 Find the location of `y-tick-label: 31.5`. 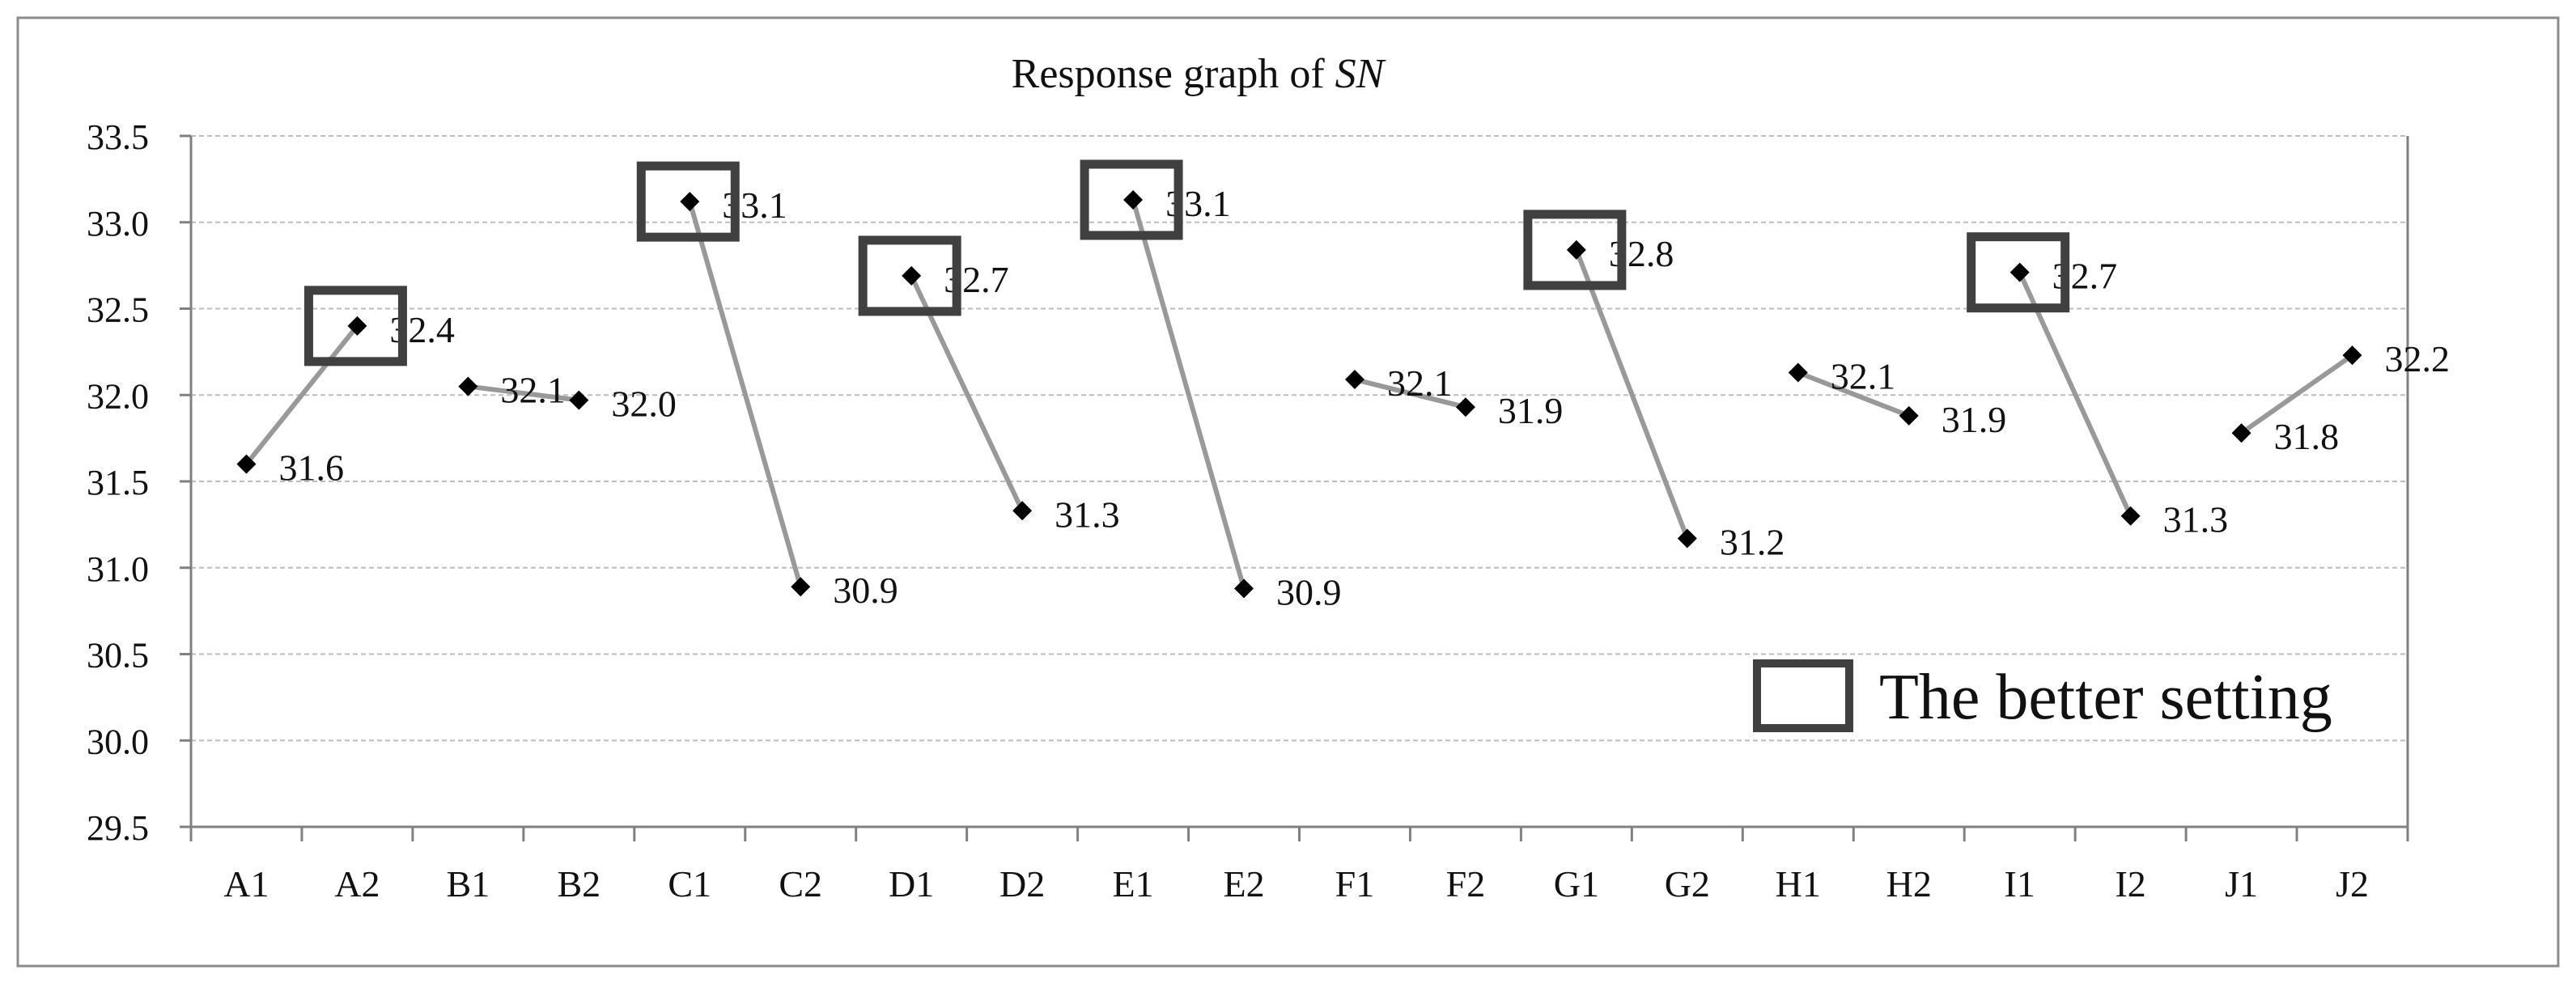

y-tick-label: 31.5 is located at coordinates (118, 482).